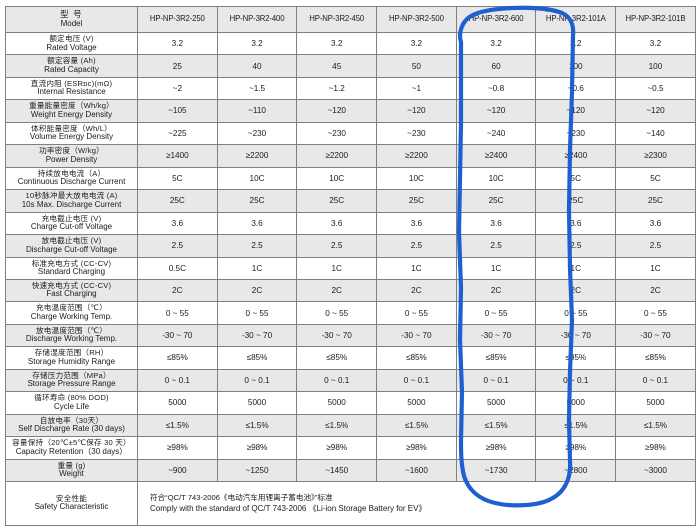  I want to click on cell-r5-c4: ~230, so click(416, 133).